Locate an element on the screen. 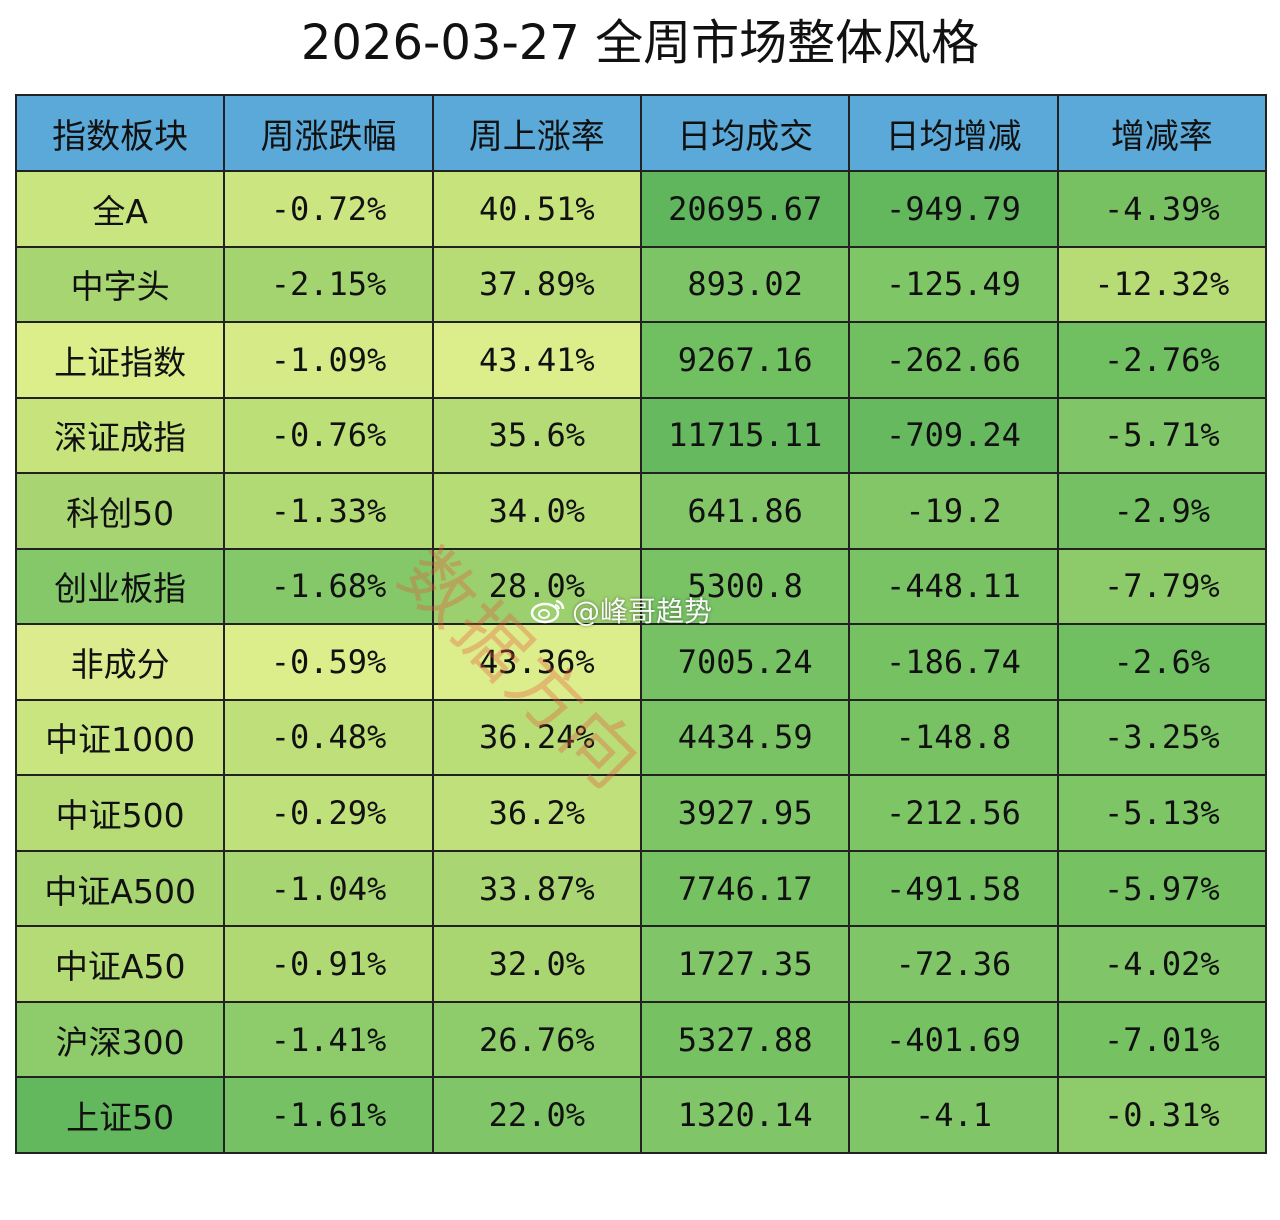  header-row: 指数板块 周涨跌幅 周上涨率 日均成交 日均增减 增减率 is located at coordinates (641, 133).